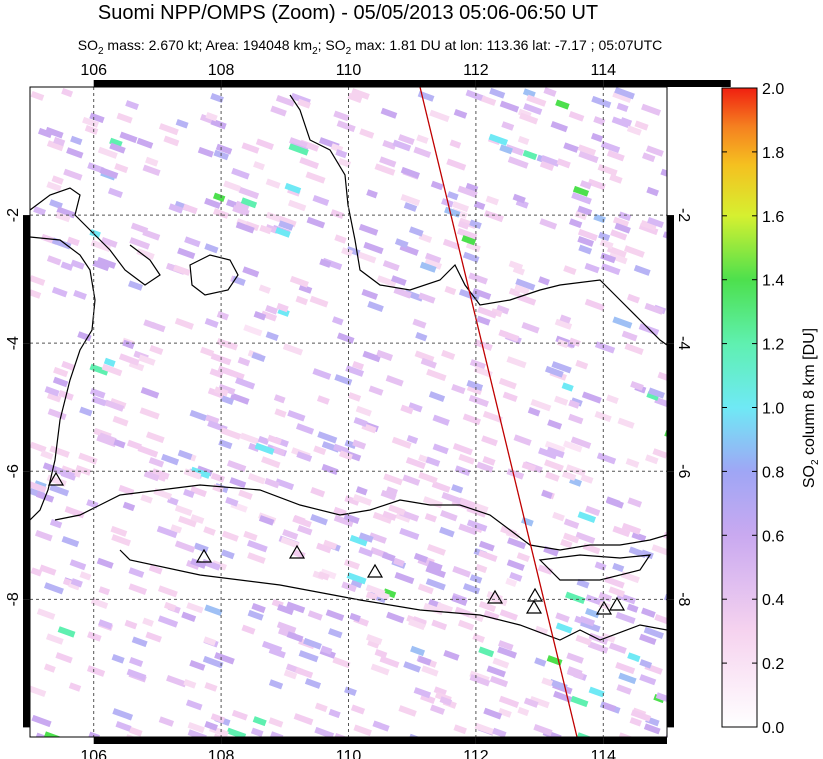 The width and height of the screenshot is (823, 759). Describe the element at coordinates (535, 594) in the screenshot. I see `volcano` at that location.